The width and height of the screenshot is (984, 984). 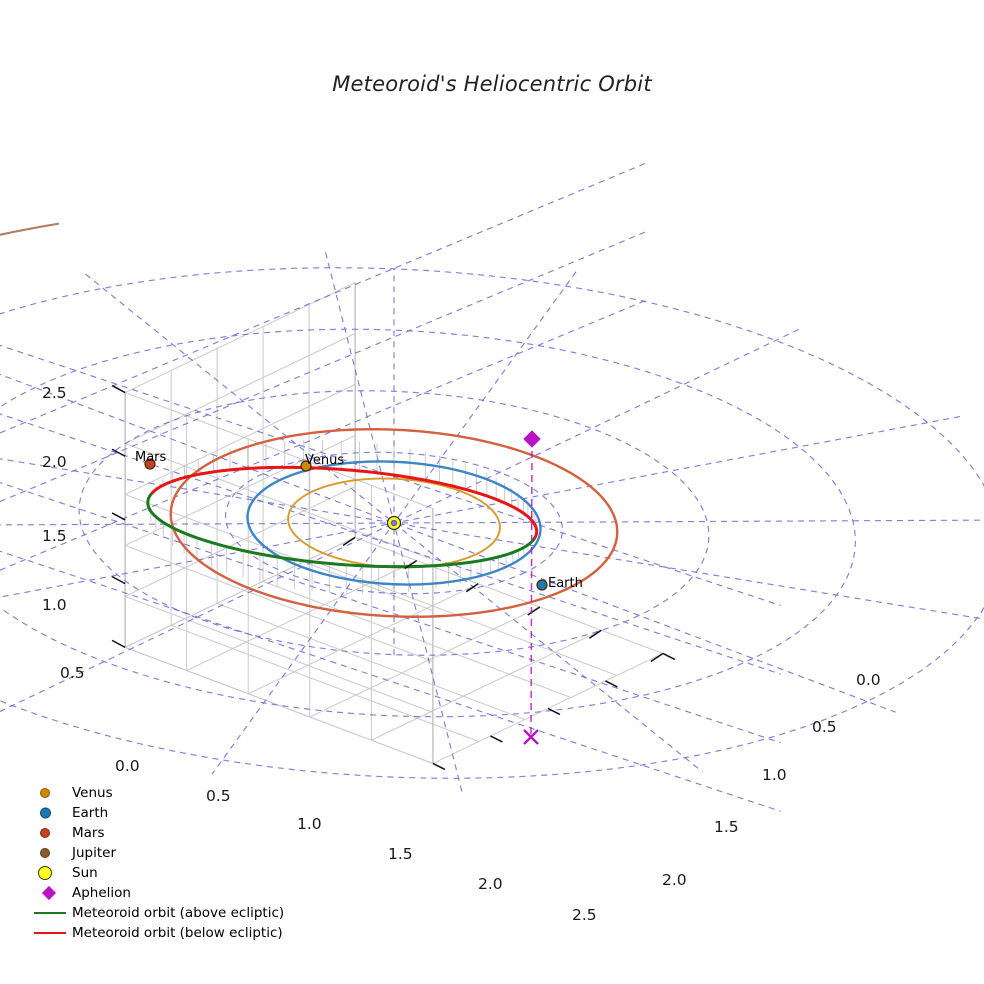 I want to click on body-label-earth: Earth, so click(x=565, y=583).